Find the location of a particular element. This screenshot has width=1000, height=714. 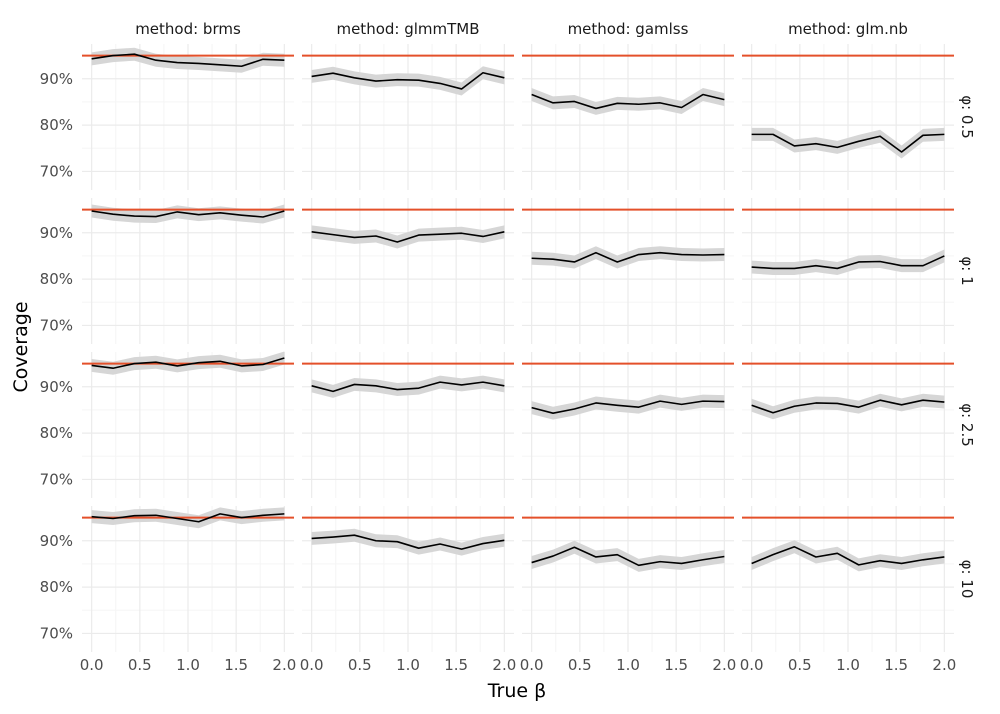

strip-label-gamlss: method: gamlss is located at coordinates (628, 29).